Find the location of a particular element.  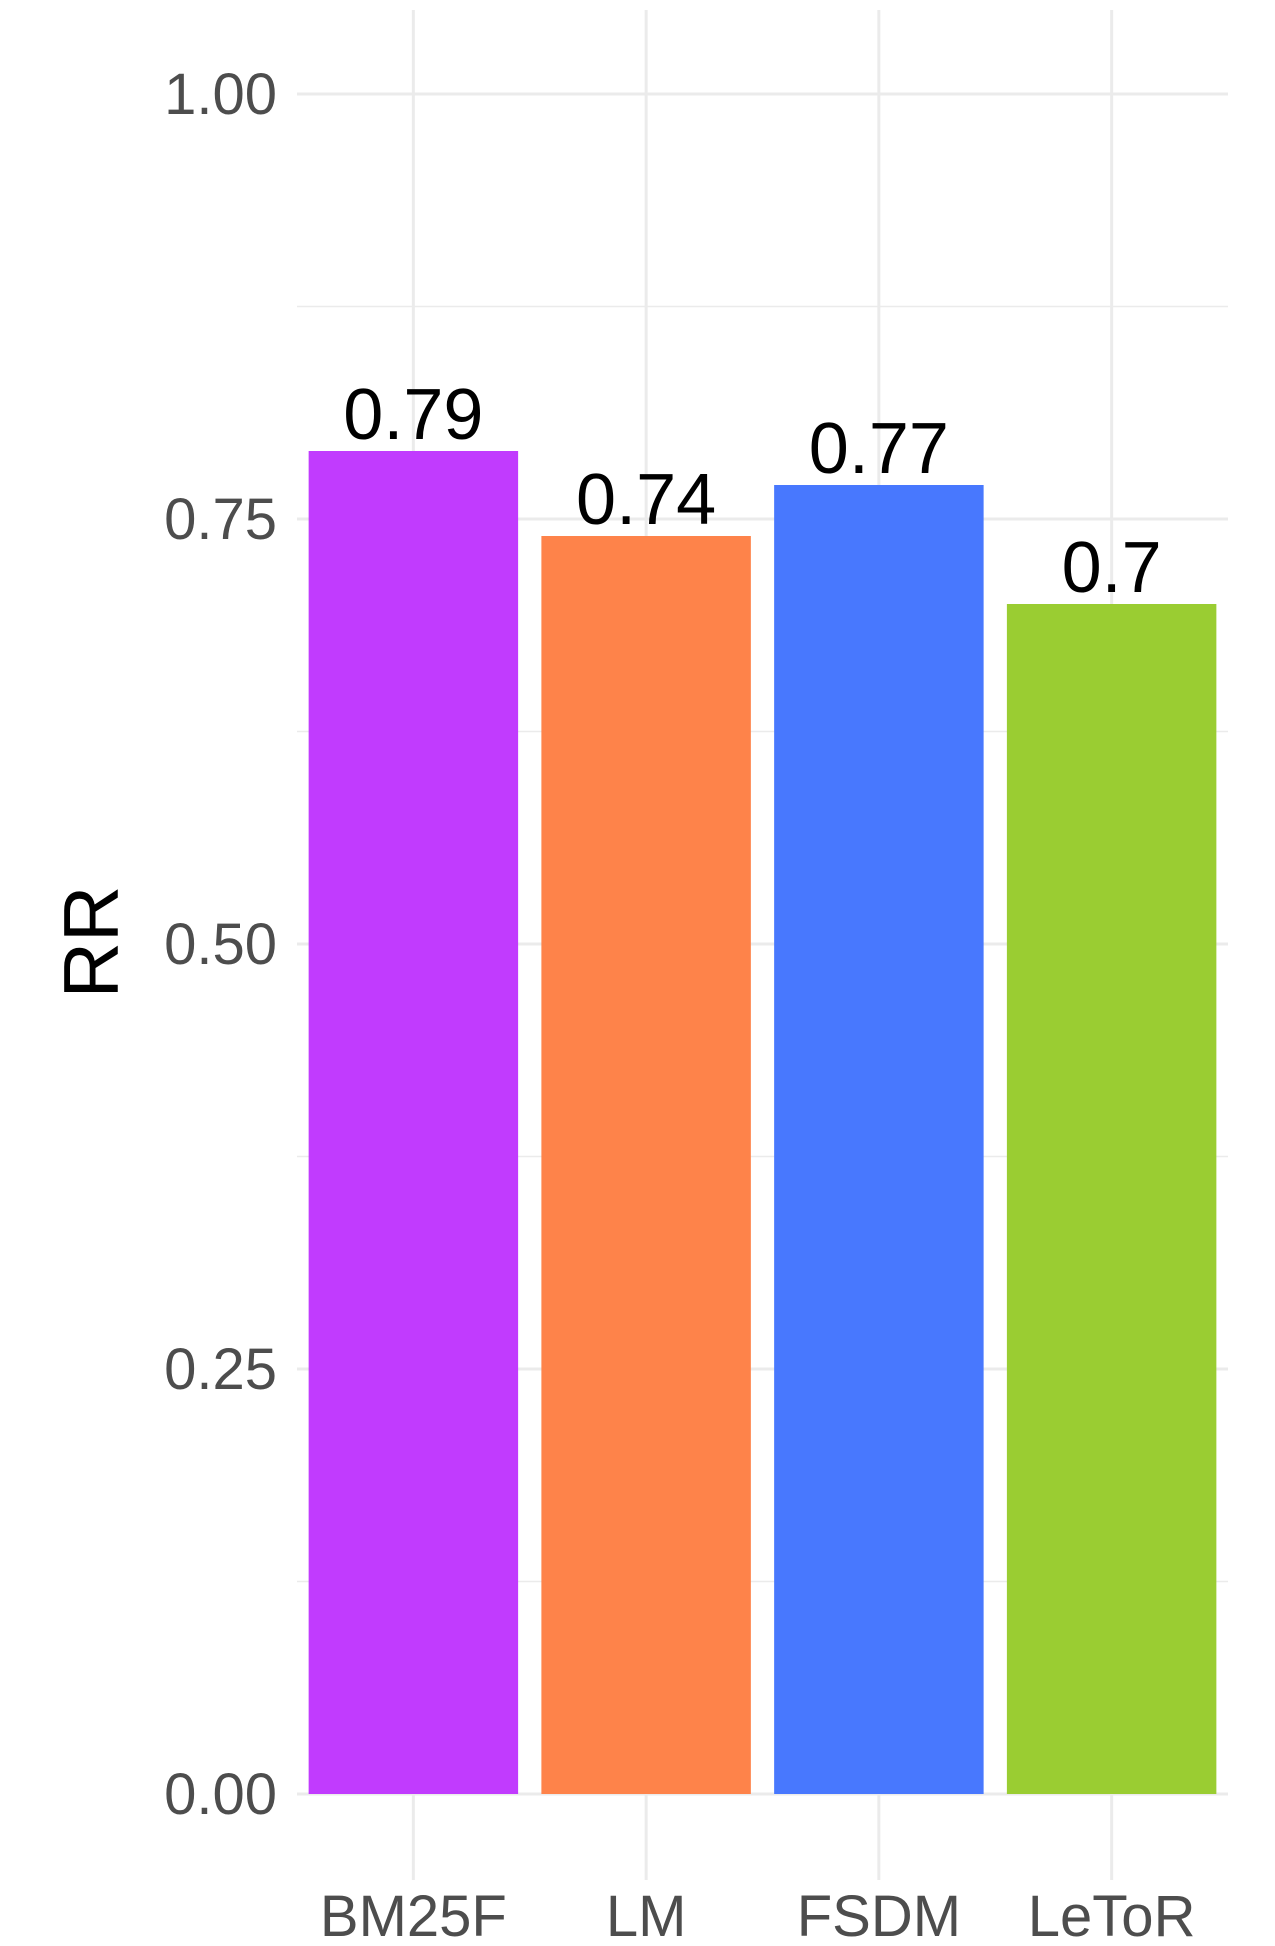

bar-bm25f is located at coordinates (413, 1122).